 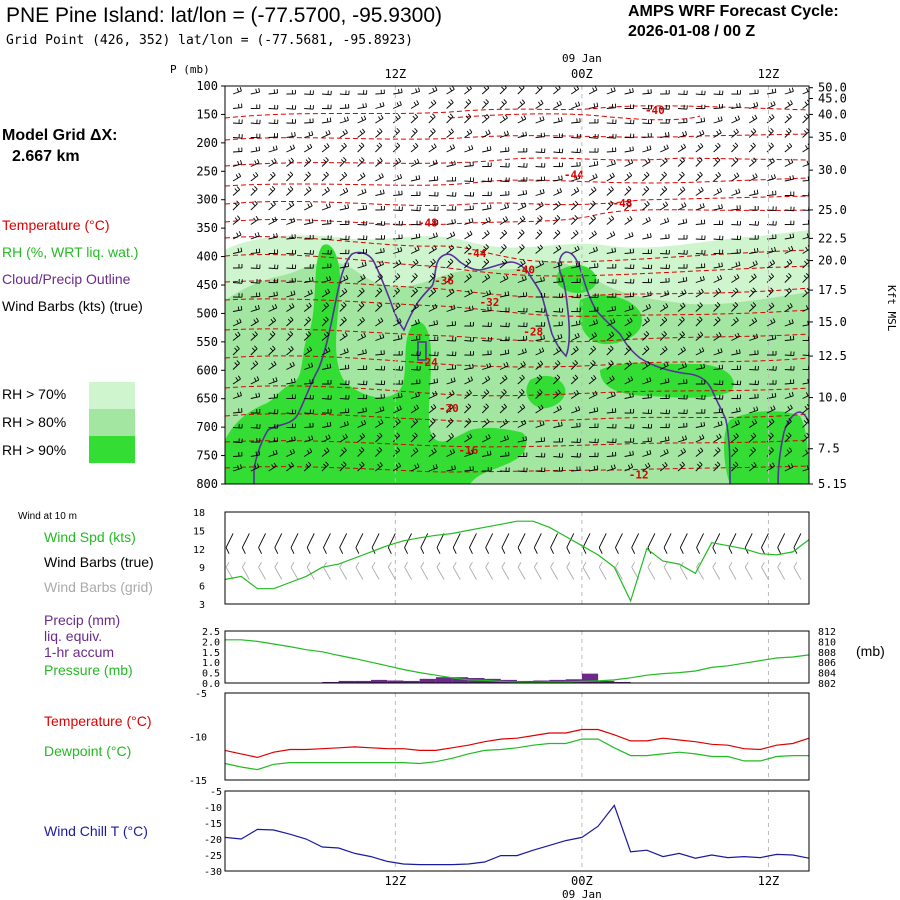 What do you see at coordinates (623, 203) in the screenshot?
I see `temperature-label: -48` at bounding box center [623, 203].